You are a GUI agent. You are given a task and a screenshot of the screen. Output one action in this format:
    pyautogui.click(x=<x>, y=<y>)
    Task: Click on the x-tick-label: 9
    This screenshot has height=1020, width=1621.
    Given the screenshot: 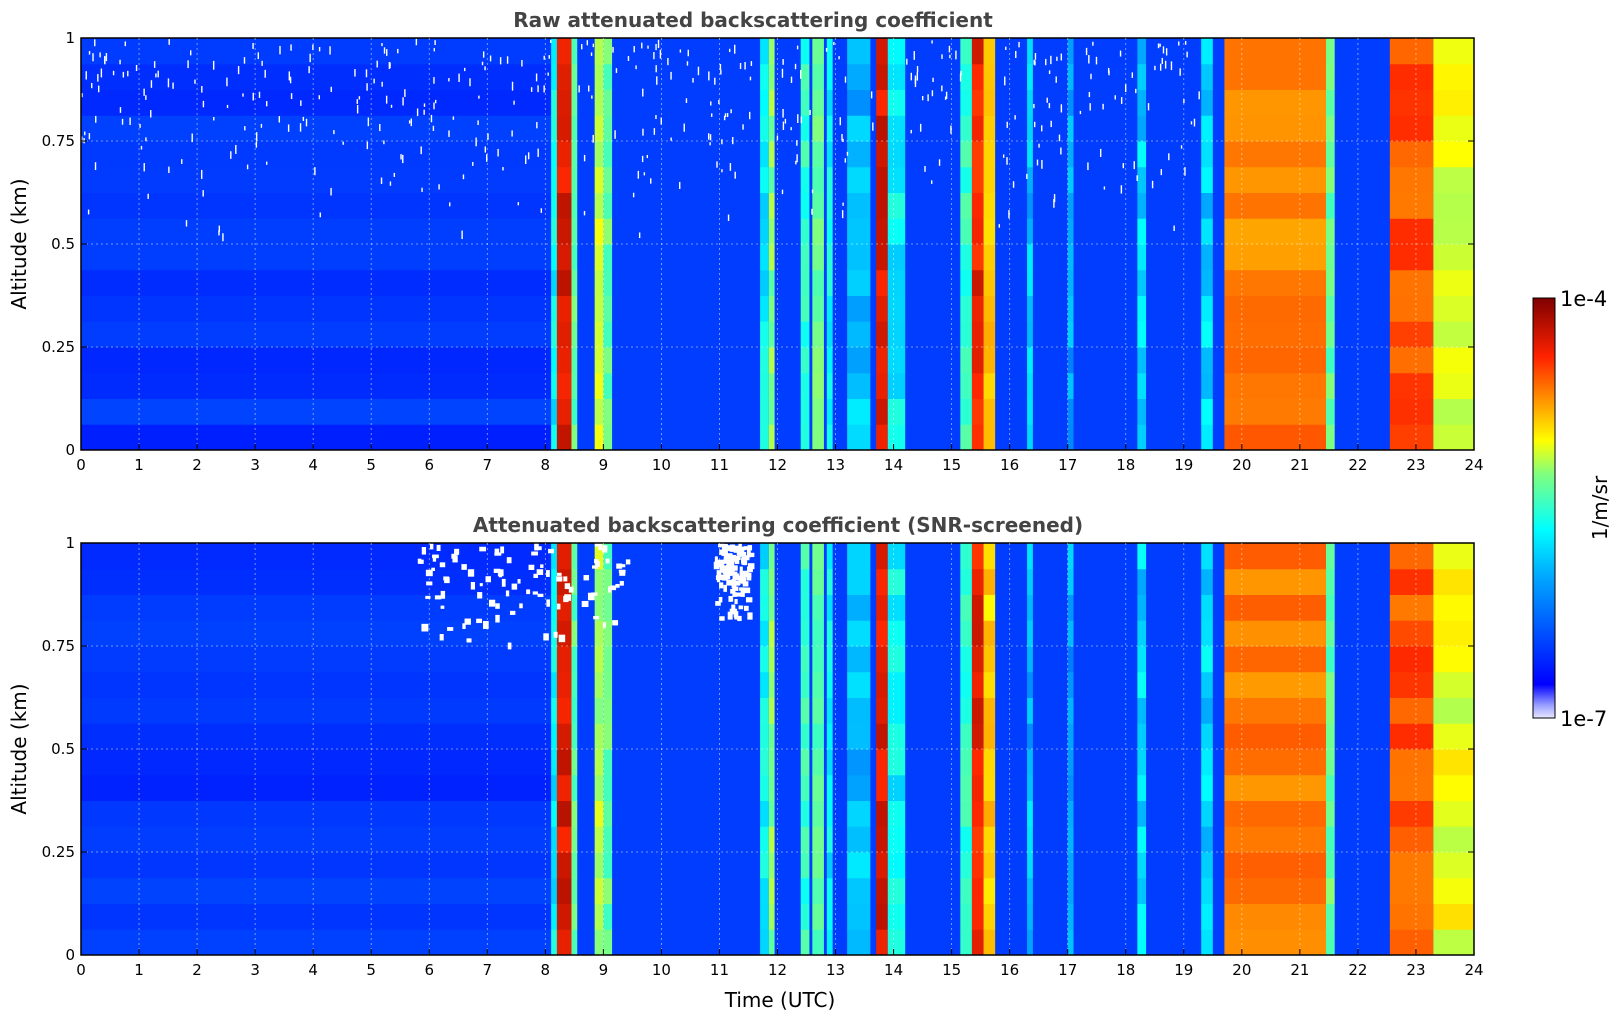 What is the action you would take?
    pyautogui.click(x=604, y=465)
    